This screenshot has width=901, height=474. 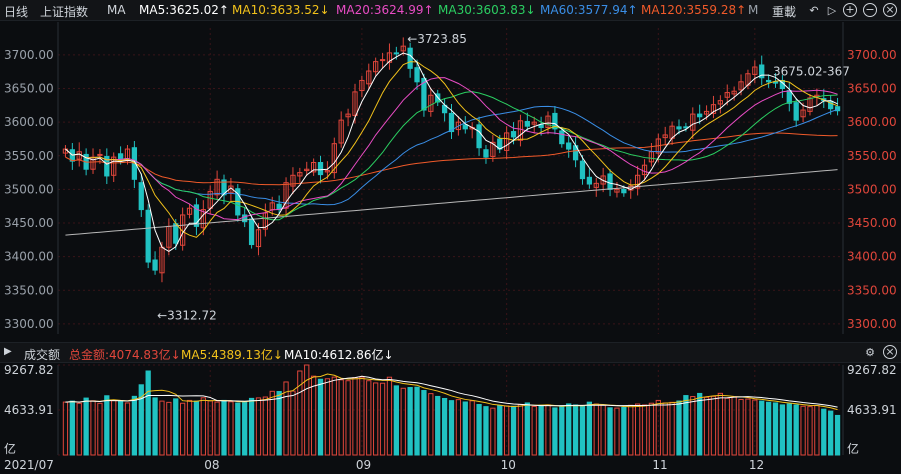 What do you see at coordinates (890, 10) in the screenshot?
I see `close-icon: ×` at bounding box center [890, 10].